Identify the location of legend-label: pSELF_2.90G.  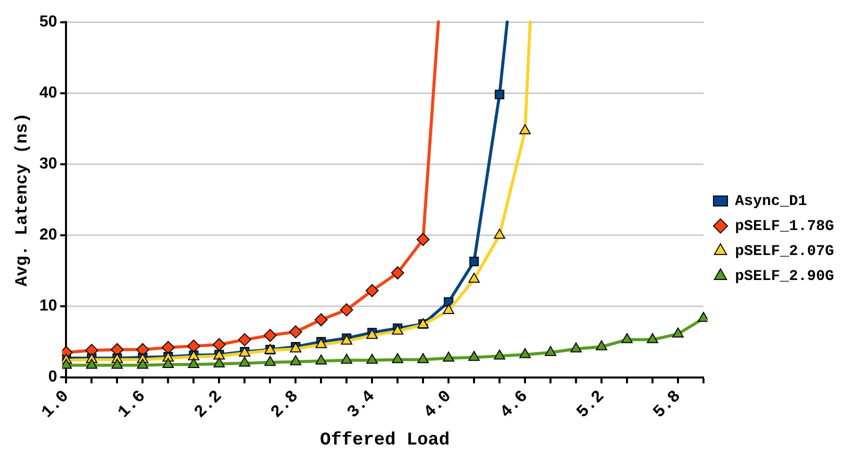
(784, 276).